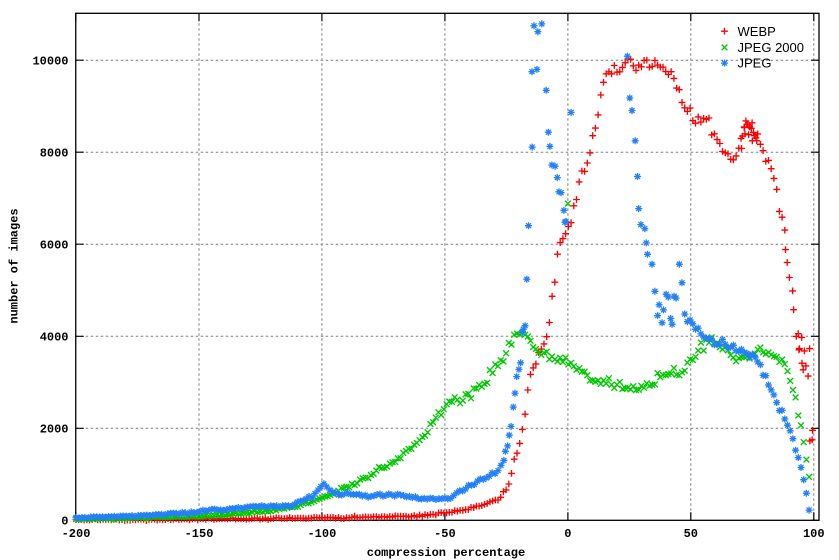 The width and height of the screenshot is (839, 560). I want to click on svg-text: 2000, so click(54, 430).